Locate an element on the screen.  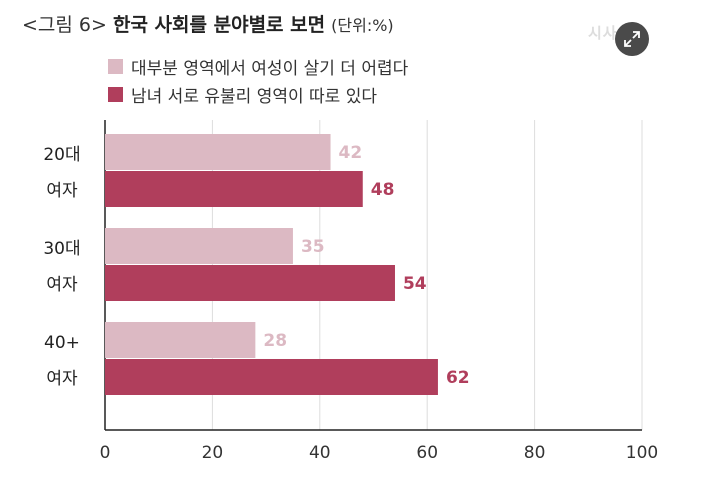
x-tick-label: 40 is located at coordinates (320, 453).